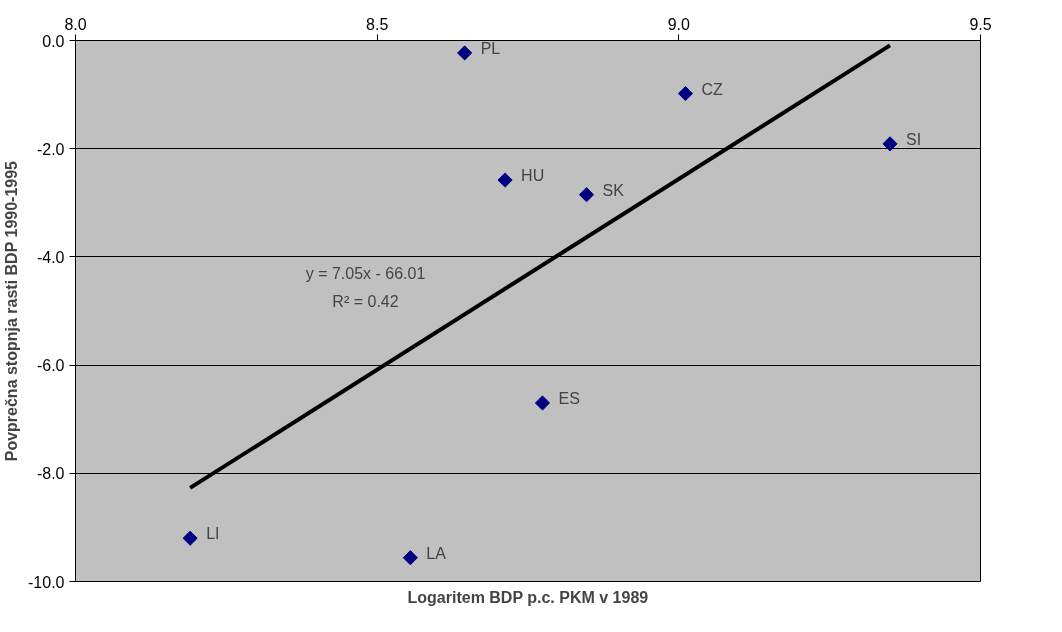 Image resolution: width=1062 pixels, height=632 pixels. Describe the element at coordinates (436, 553) in the screenshot. I see `annotation: LA` at that location.